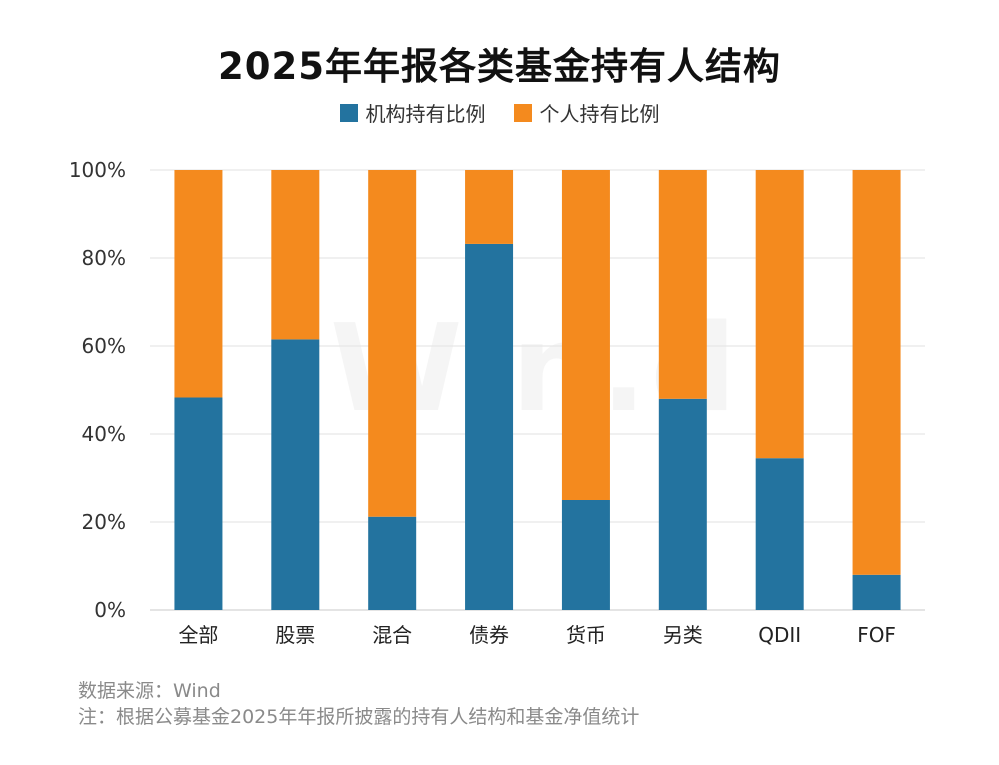 Image resolution: width=999 pixels, height=765 pixels. What do you see at coordinates (683, 635) in the screenshot?
I see `x-tick-label: 另类` at bounding box center [683, 635].